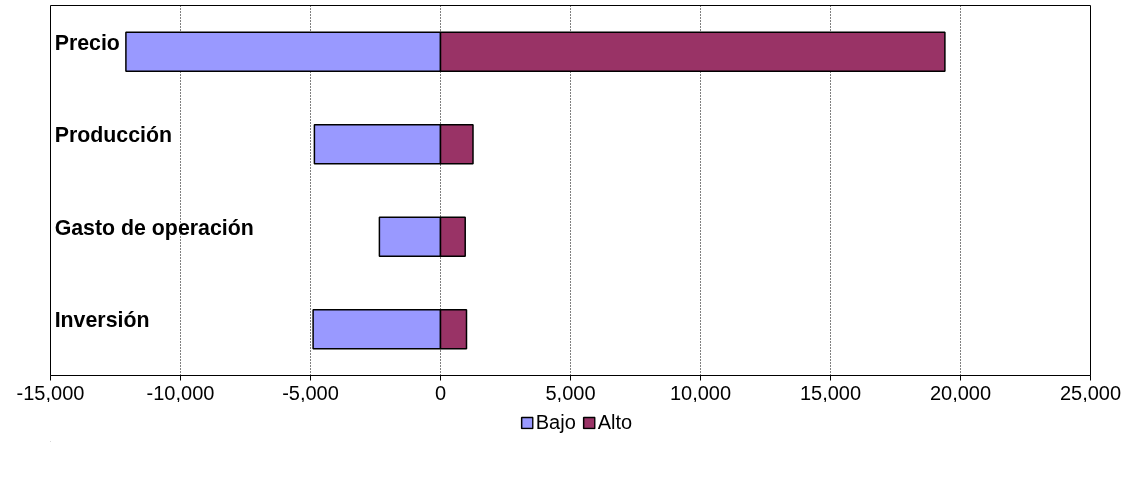  I want to click on legend-label: Alto, so click(615, 422).